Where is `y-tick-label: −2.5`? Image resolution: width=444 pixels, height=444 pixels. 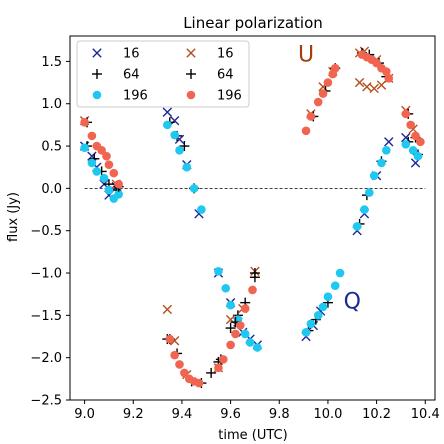 y-tick-label: −2.5 is located at coordinates (46, 401).